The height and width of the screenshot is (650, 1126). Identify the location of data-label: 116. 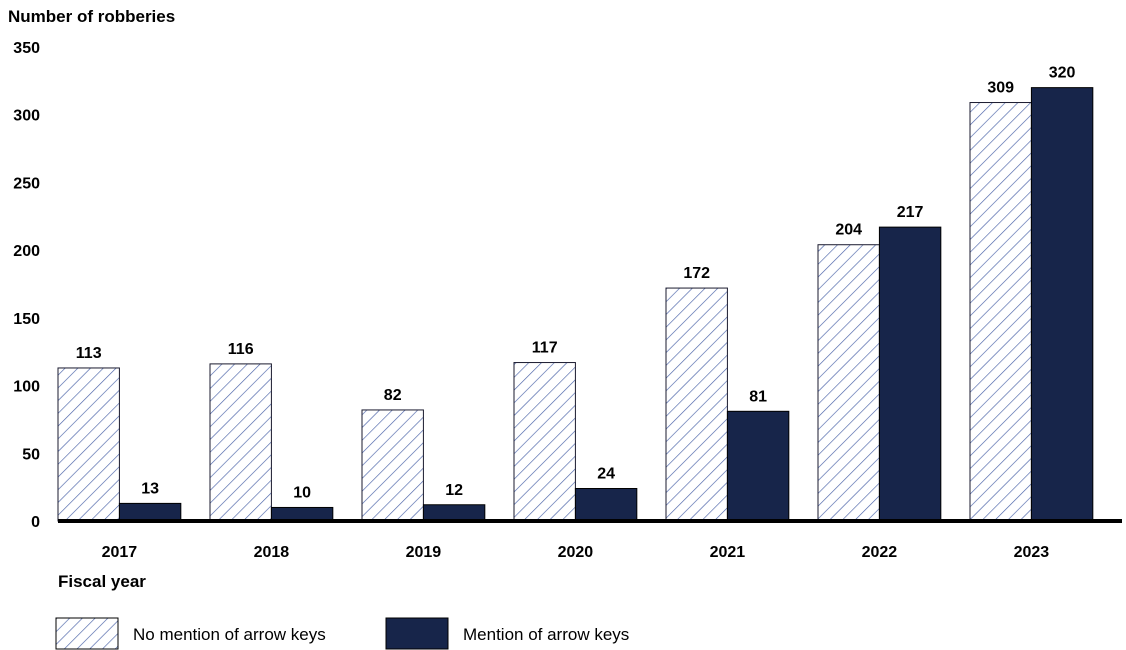
(241, 349).